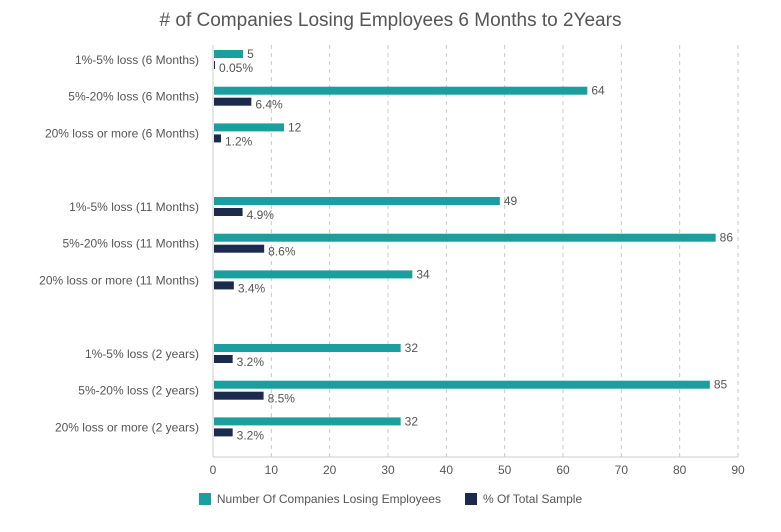  Describe the element at coordinates (138, 391) in the screenshot. I see `category-label: 5%-20% loss (2 years)` at that location.